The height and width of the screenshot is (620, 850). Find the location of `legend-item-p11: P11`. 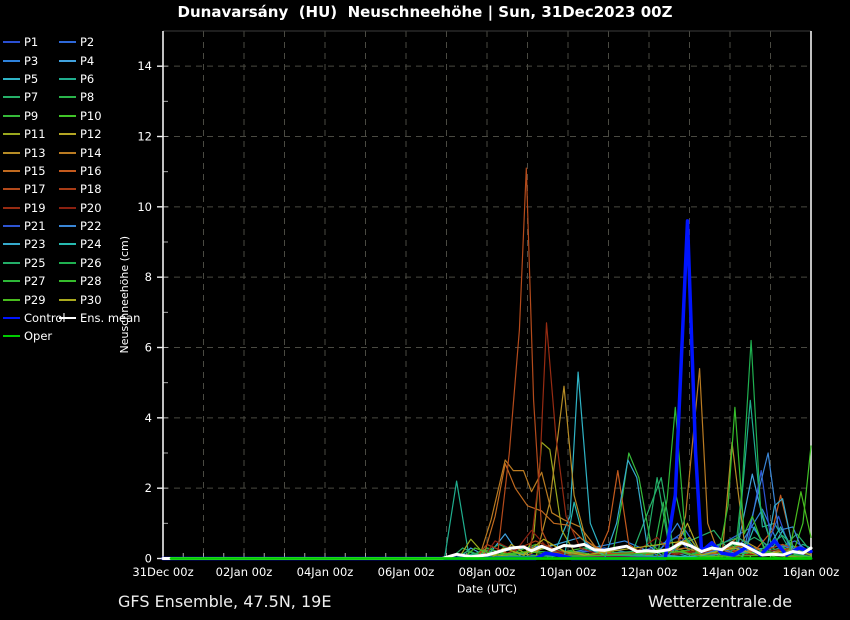

legend-item-p11: P11 is located at coordinates (30, 134).